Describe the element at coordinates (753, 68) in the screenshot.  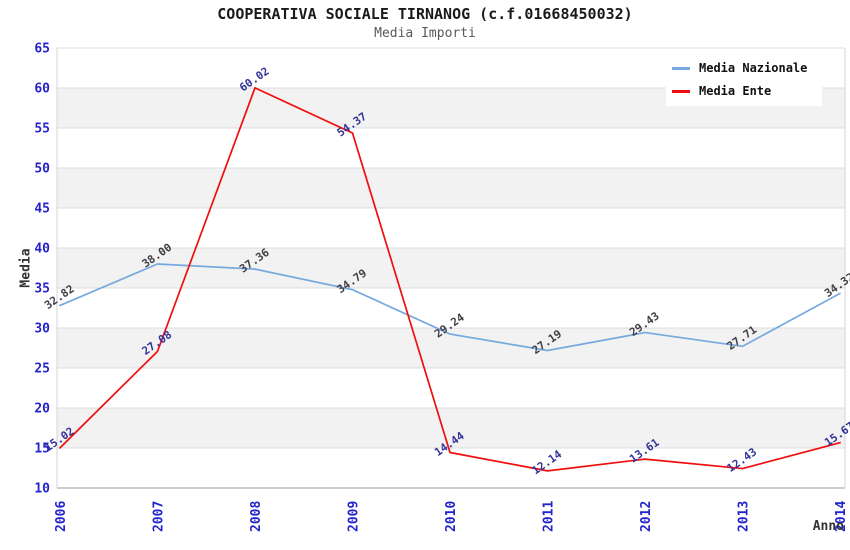
I see `legend-label-media-nazionale: Media Nazionale` at that location.